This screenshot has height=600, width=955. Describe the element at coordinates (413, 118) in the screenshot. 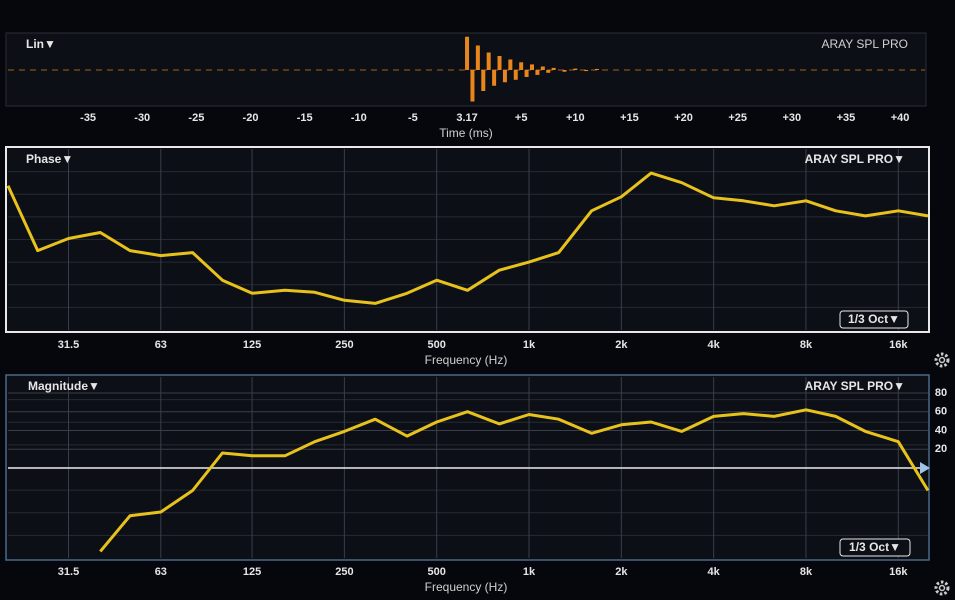

I see `x-tick-label: -5` at that location.